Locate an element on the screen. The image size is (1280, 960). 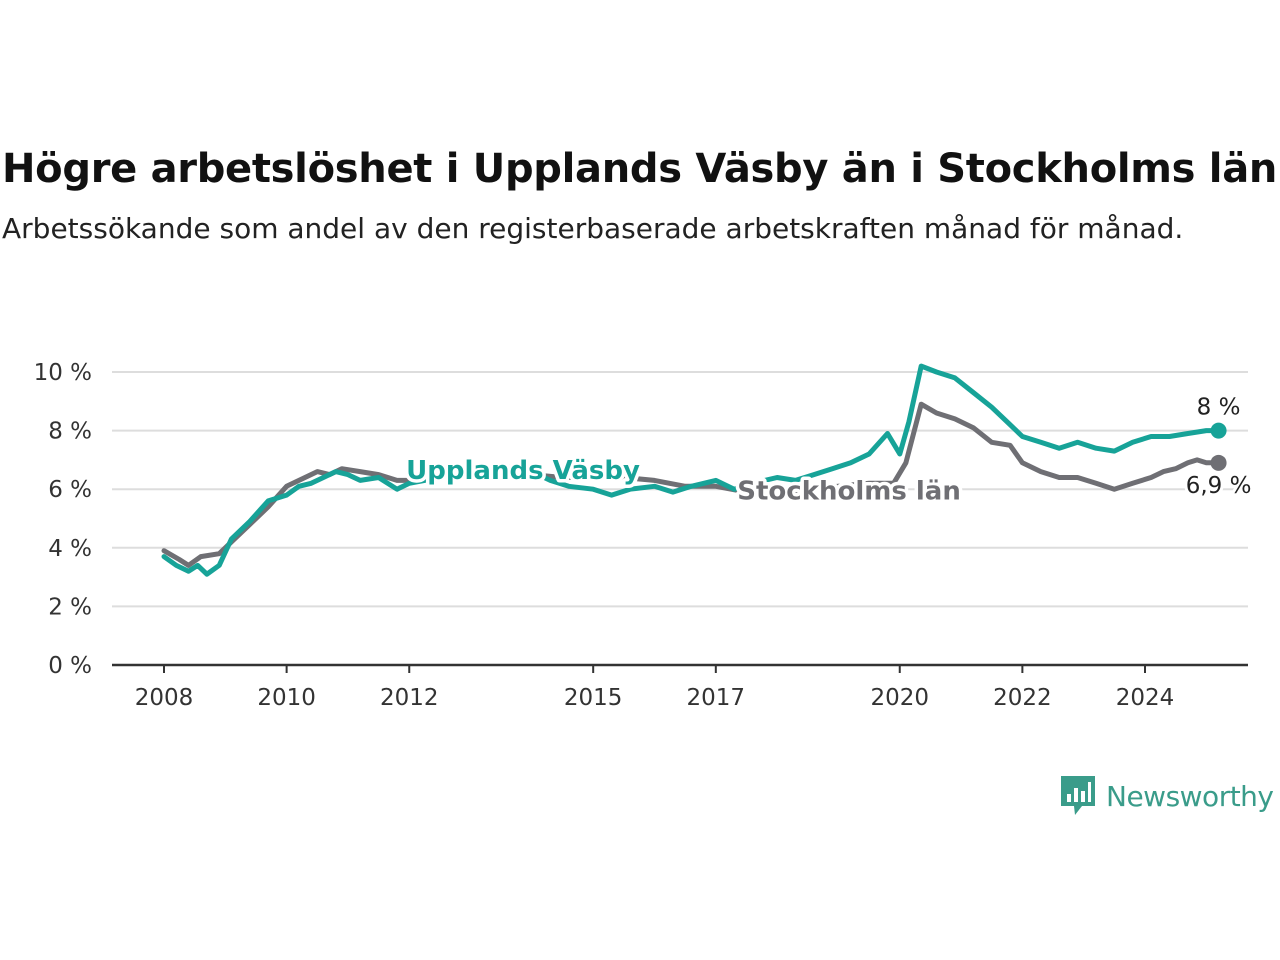
brand-logo: Newsworthy is located at coordinates (1166, 796).